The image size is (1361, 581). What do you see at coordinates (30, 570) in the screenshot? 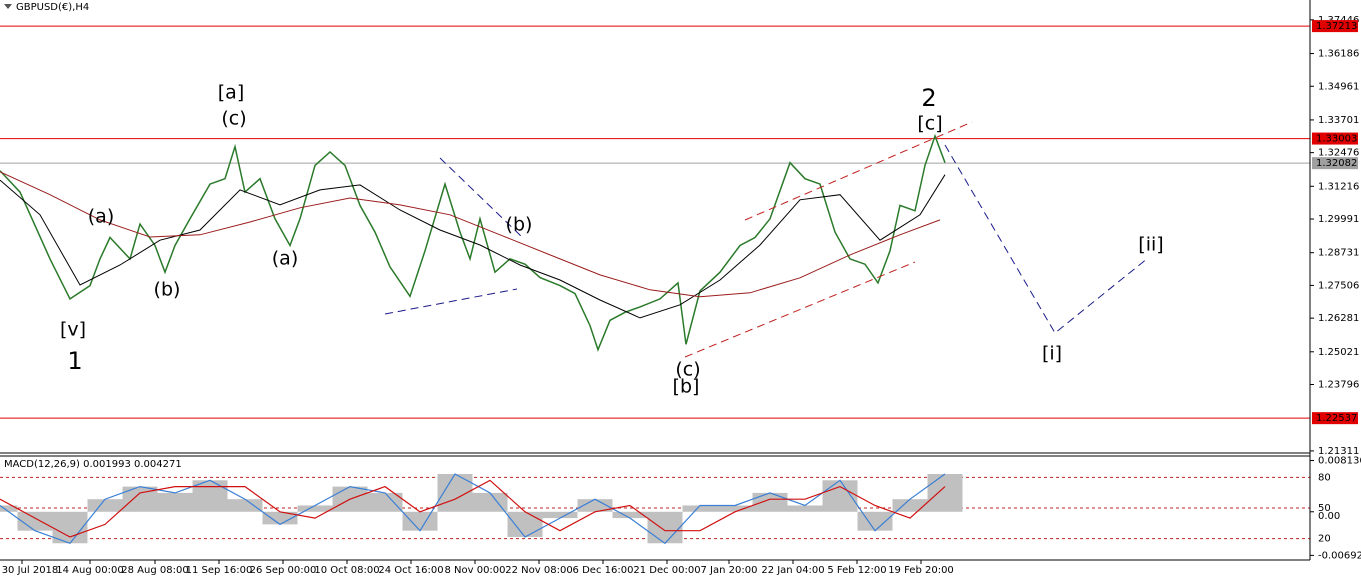
I see `x-tick-label: 30 Jul 2018` at bounding box center [30, 570].